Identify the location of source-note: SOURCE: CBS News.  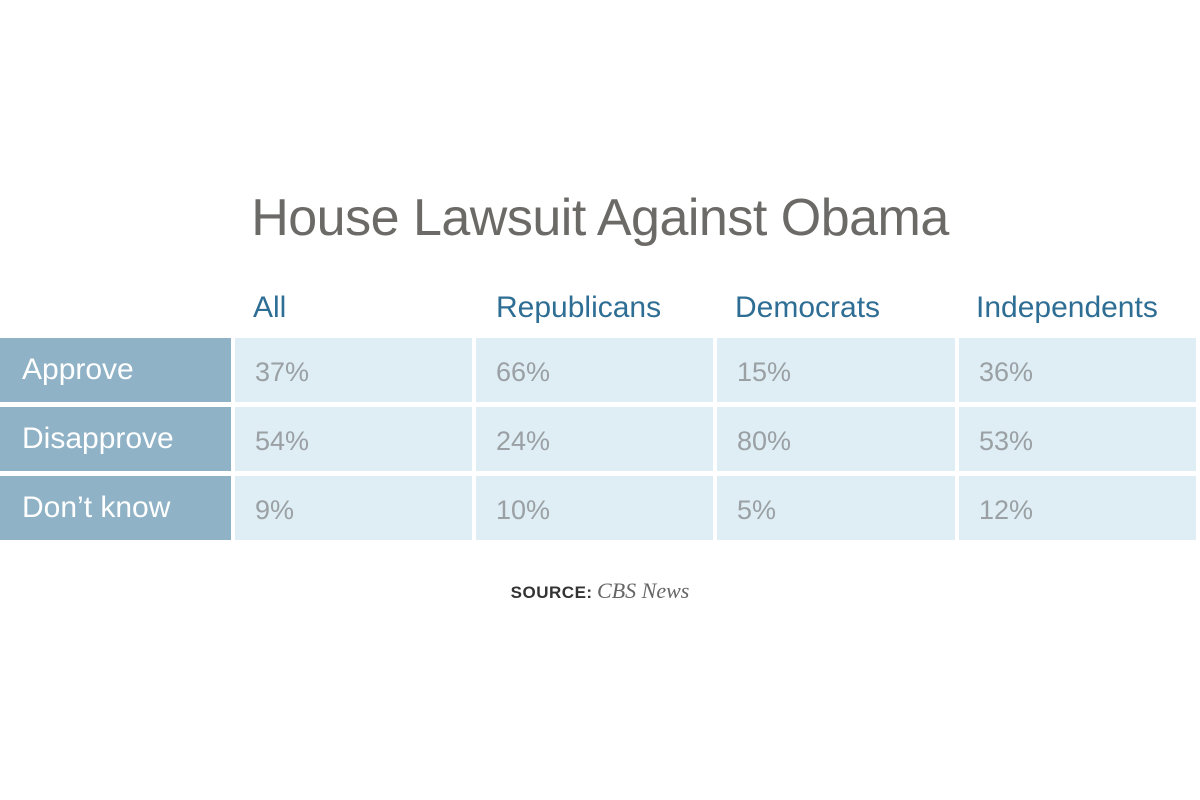
(600, 592).